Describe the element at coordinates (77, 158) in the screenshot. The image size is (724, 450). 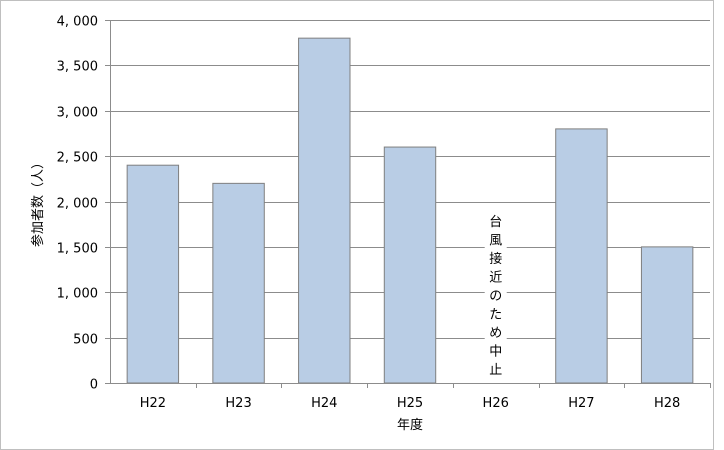
I see `y-tick-label: 2, 500` at that location.